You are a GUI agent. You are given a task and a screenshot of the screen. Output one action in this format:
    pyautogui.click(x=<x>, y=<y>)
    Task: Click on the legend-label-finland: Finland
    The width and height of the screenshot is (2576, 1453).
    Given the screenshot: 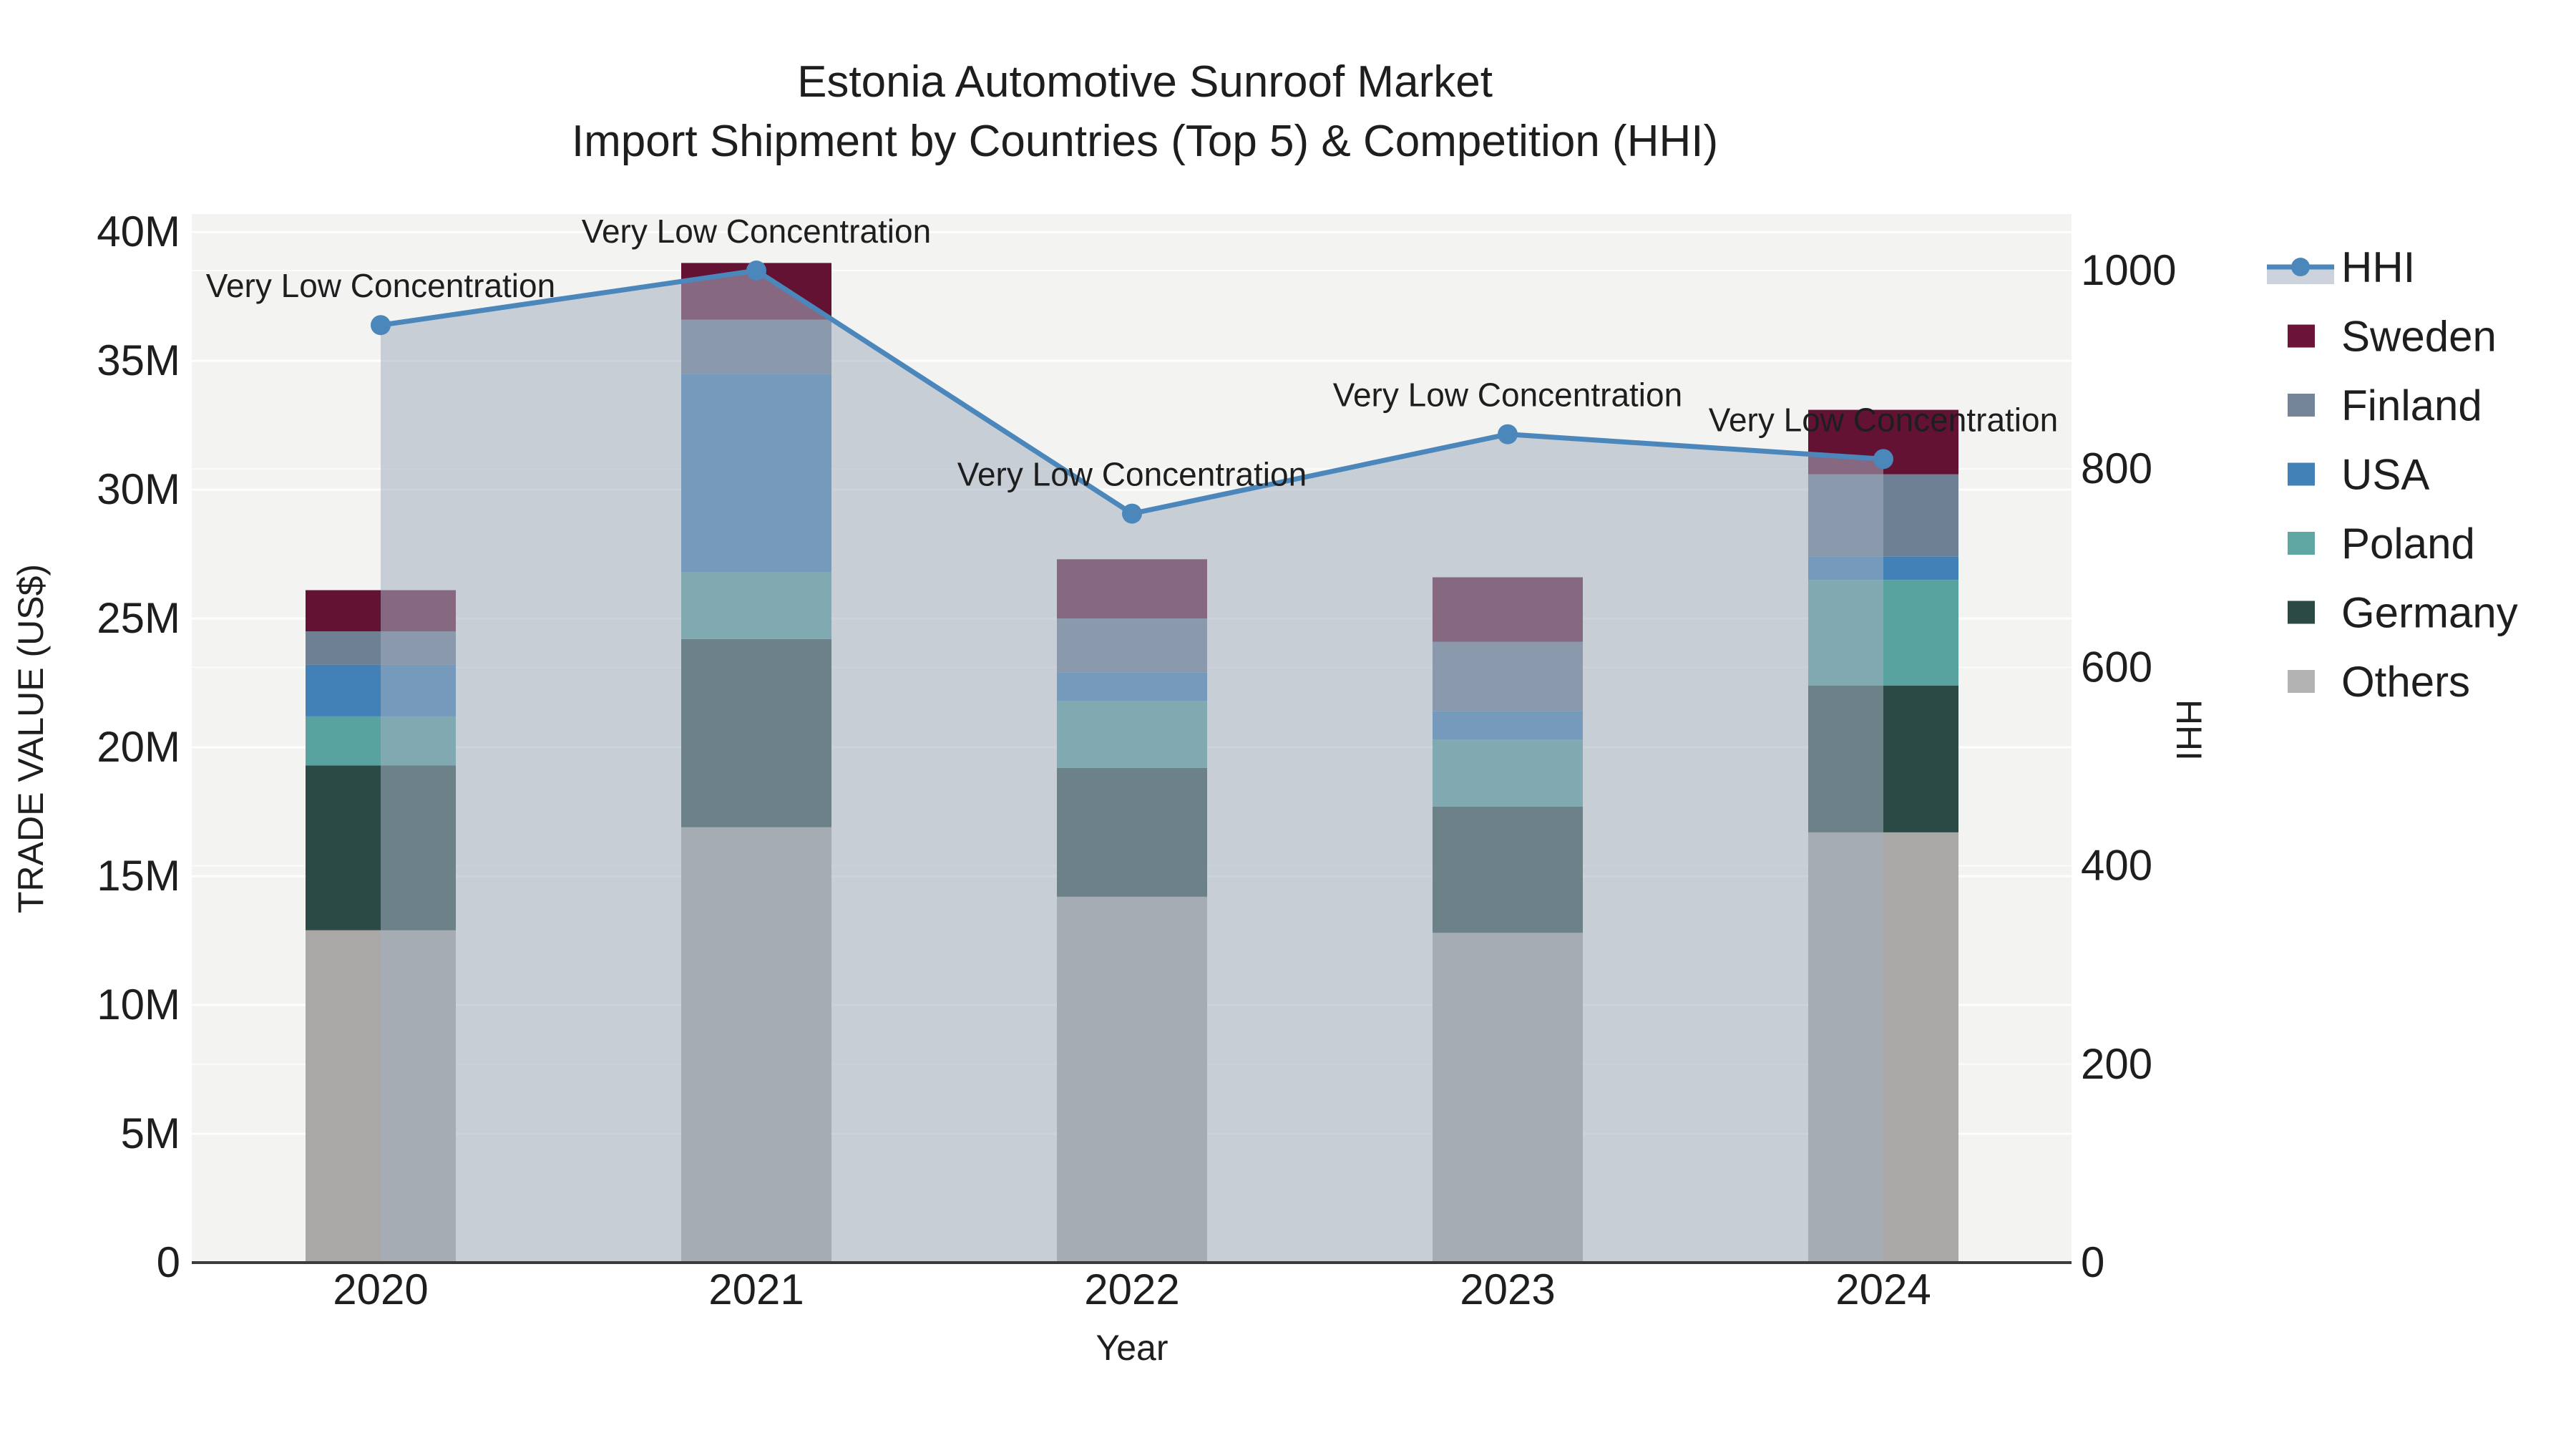 What is the action you would take?
    pyautogui.click(x=2411, y=405)
    